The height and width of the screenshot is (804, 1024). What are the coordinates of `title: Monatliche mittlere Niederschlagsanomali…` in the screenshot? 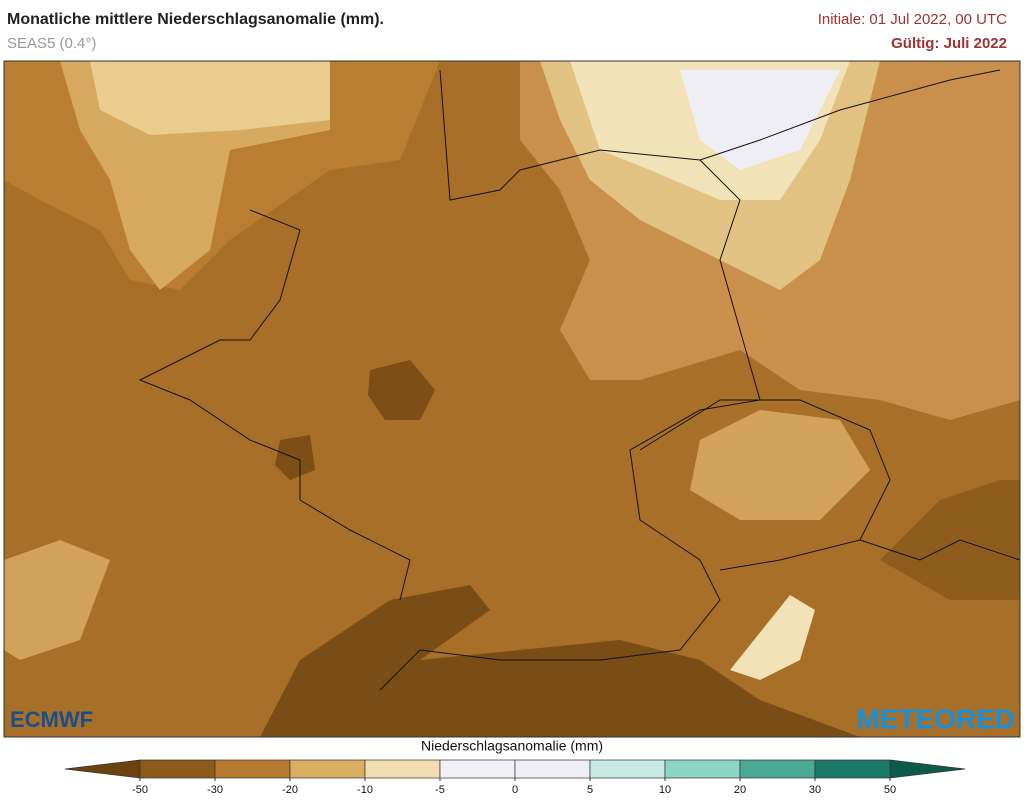 It's located at (195, 19).